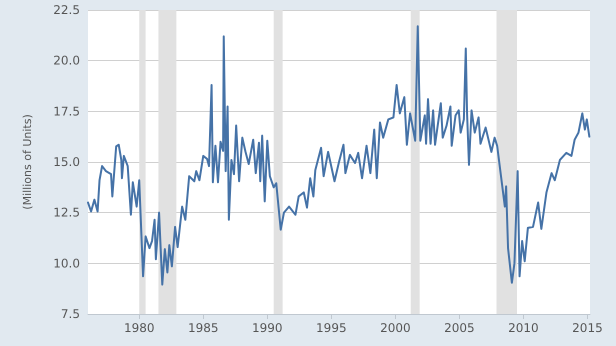 Image resolution: width=616 pixels, height=346 pixels. Describe the element at coordinates (203, 328) in the screenshot. I see `x-tick-label: 1985` at that location.